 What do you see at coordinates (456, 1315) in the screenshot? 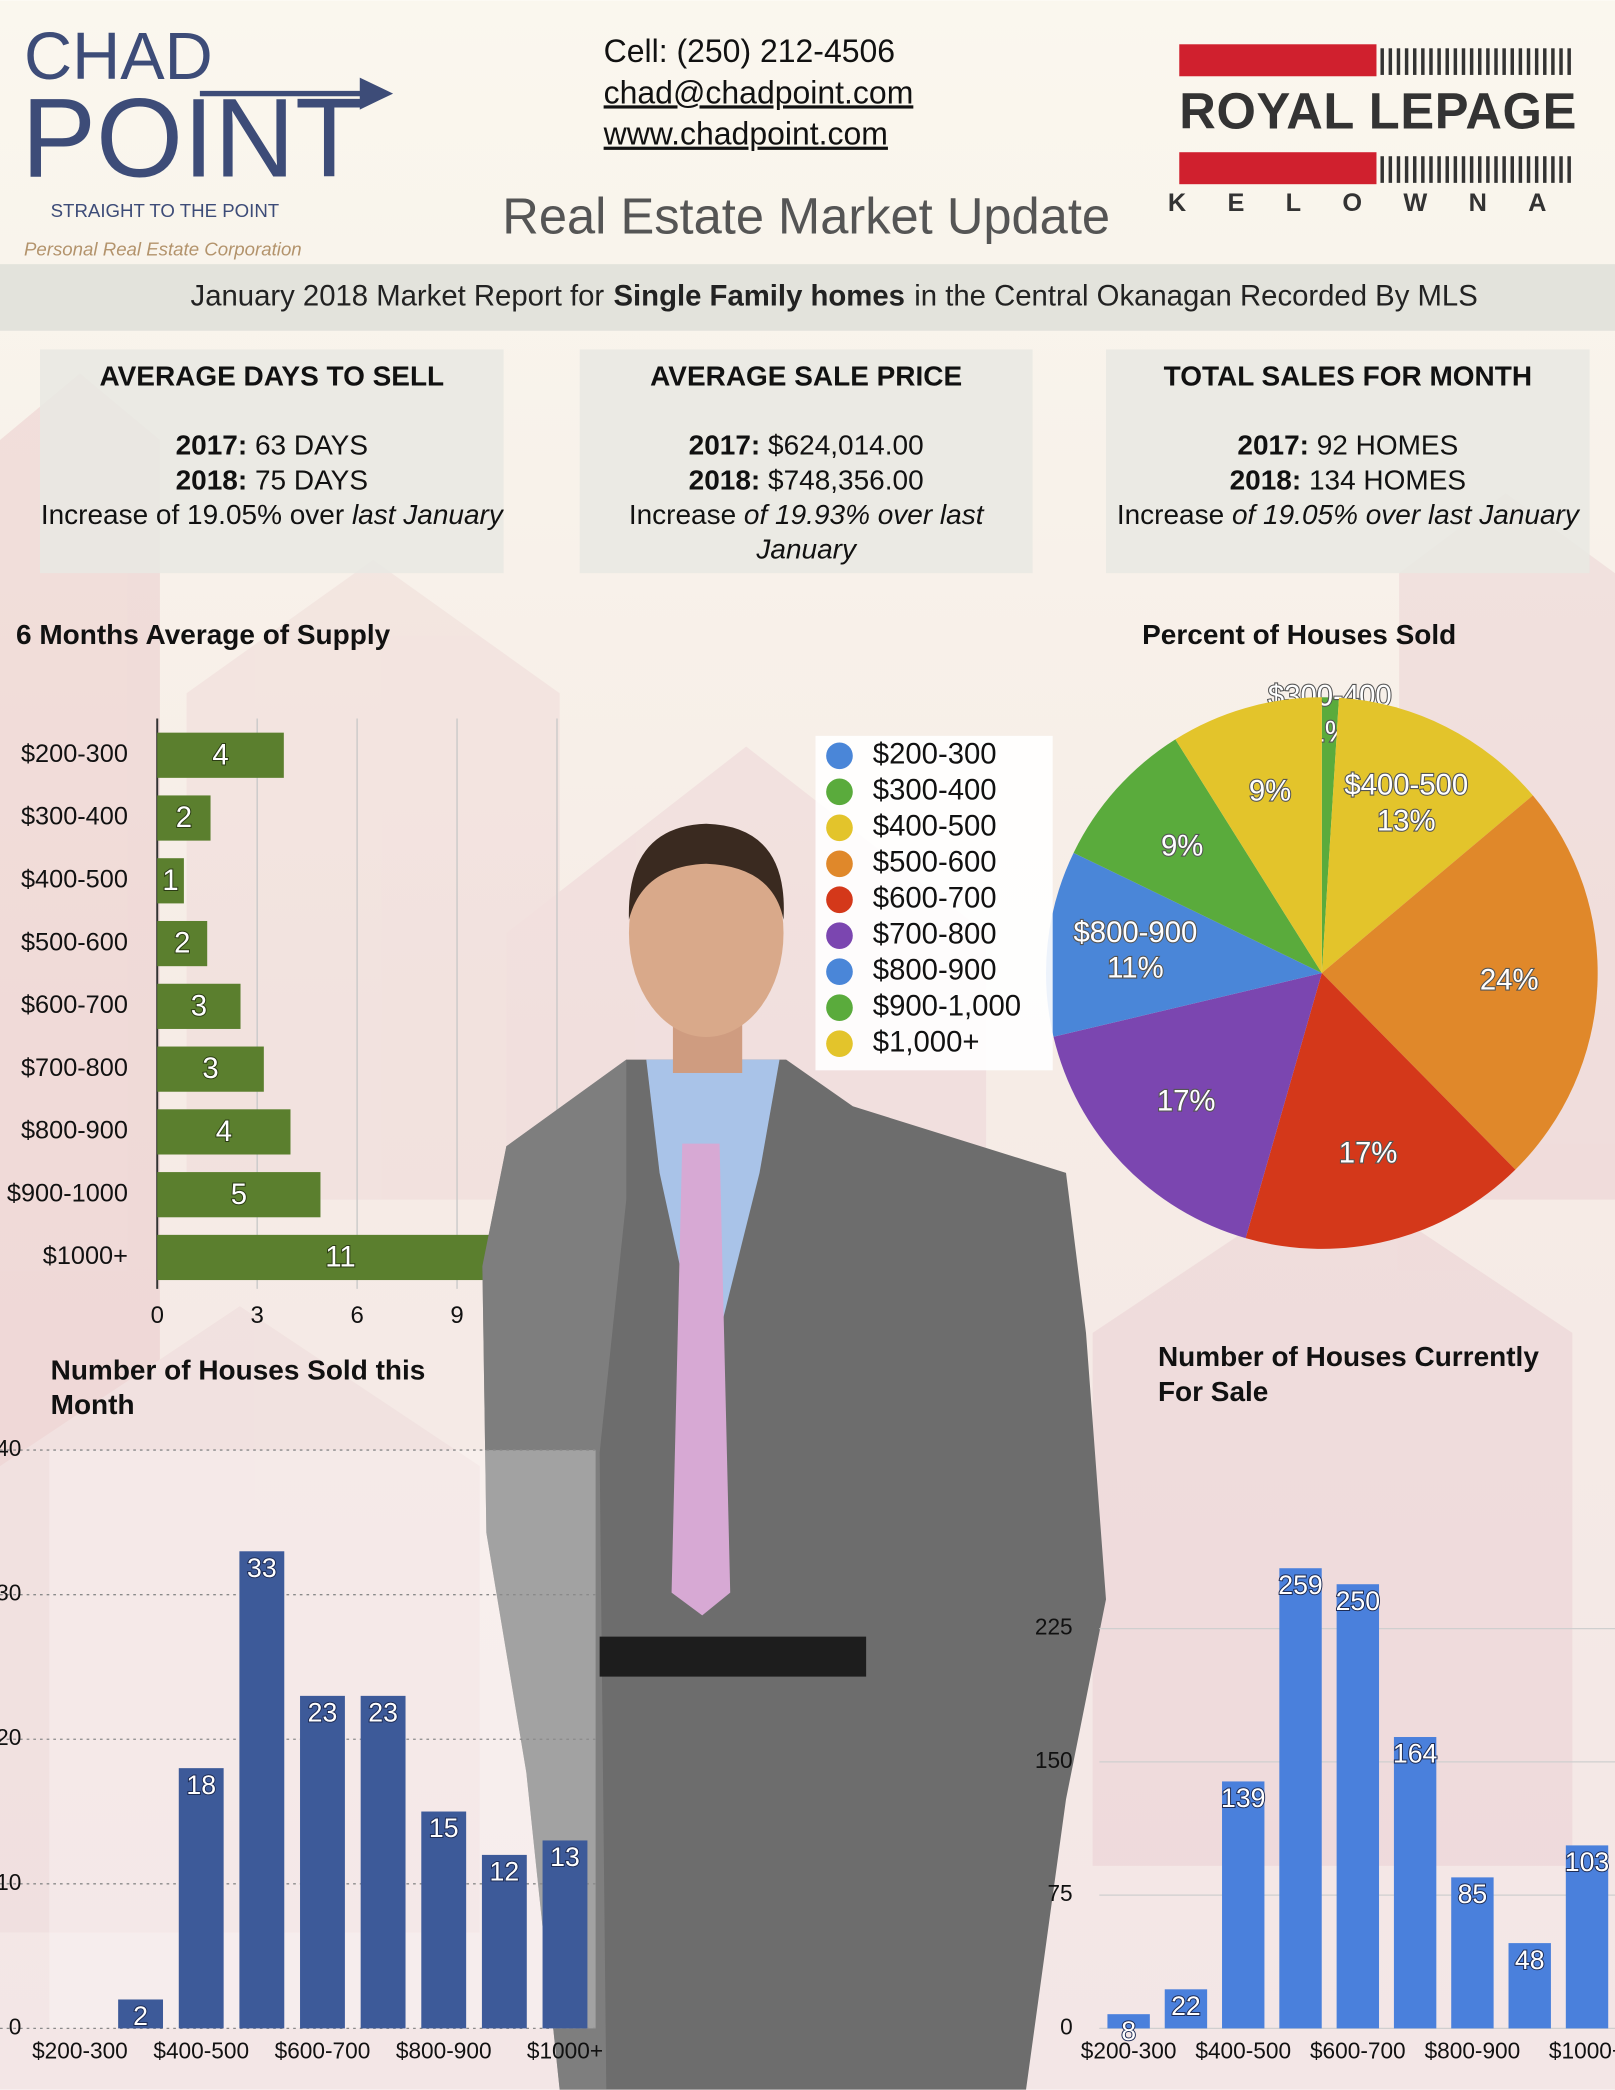
I see `x-tick-label: 9` at bounding box center [456, 1315].